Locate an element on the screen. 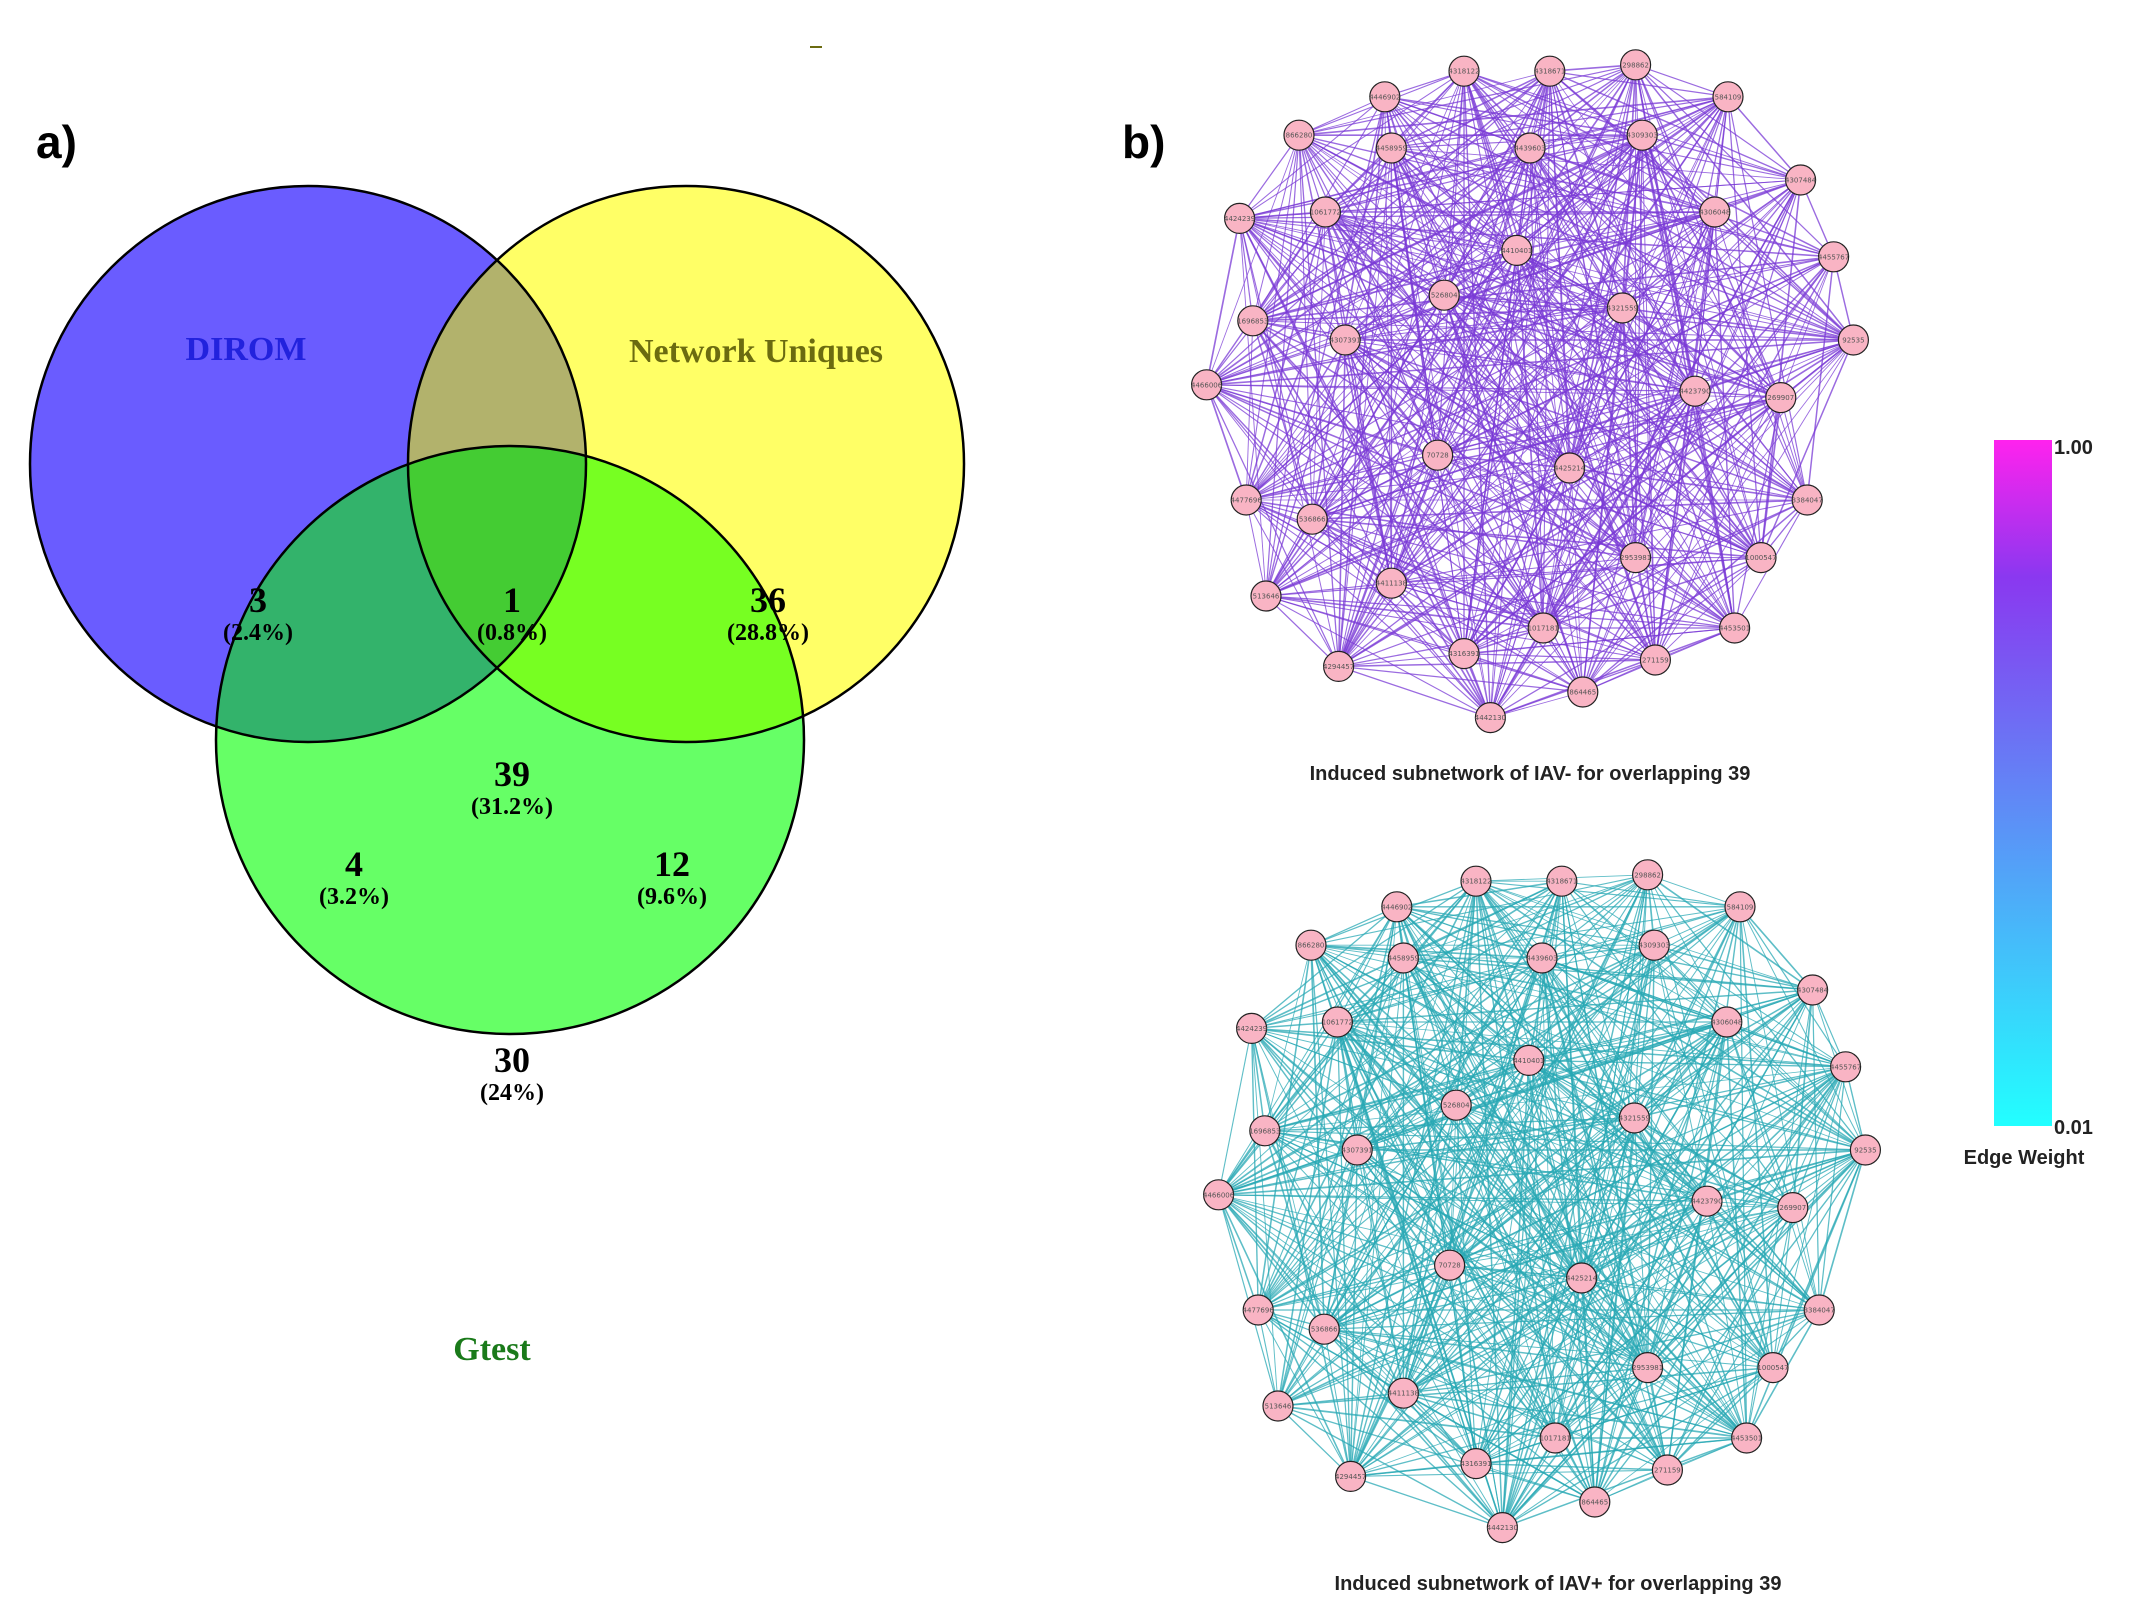 This screenshot has height=1617, width=2129. network-node-label: 4306048 is located at coordinates (1714, 213).